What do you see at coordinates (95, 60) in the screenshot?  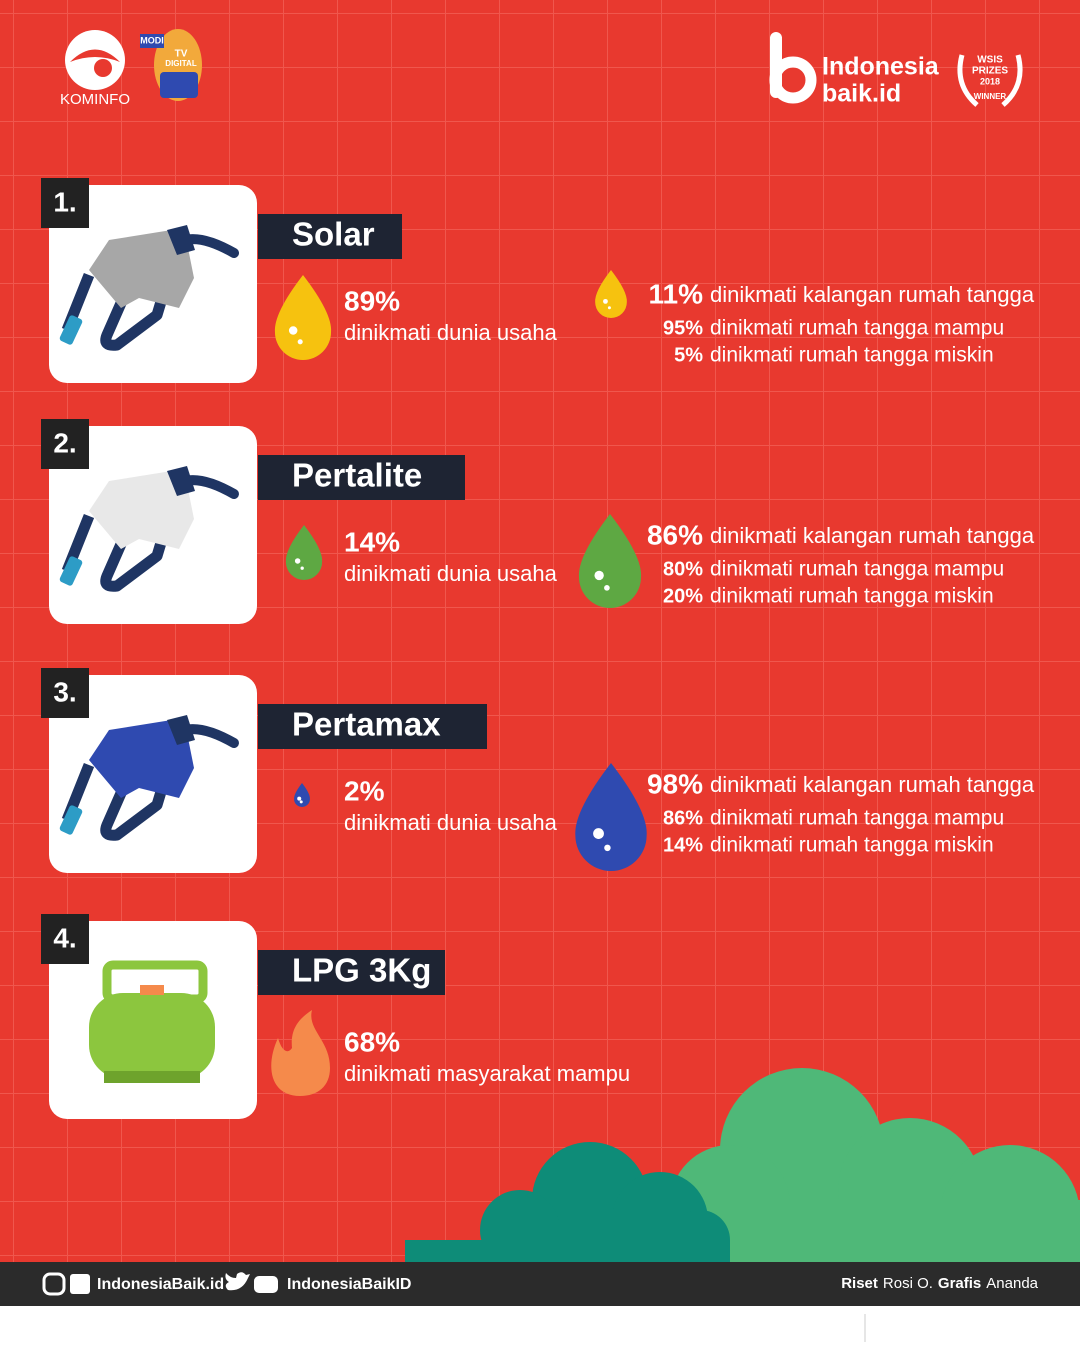 I see `kominfo-logo` at bounding box center [95, 60].